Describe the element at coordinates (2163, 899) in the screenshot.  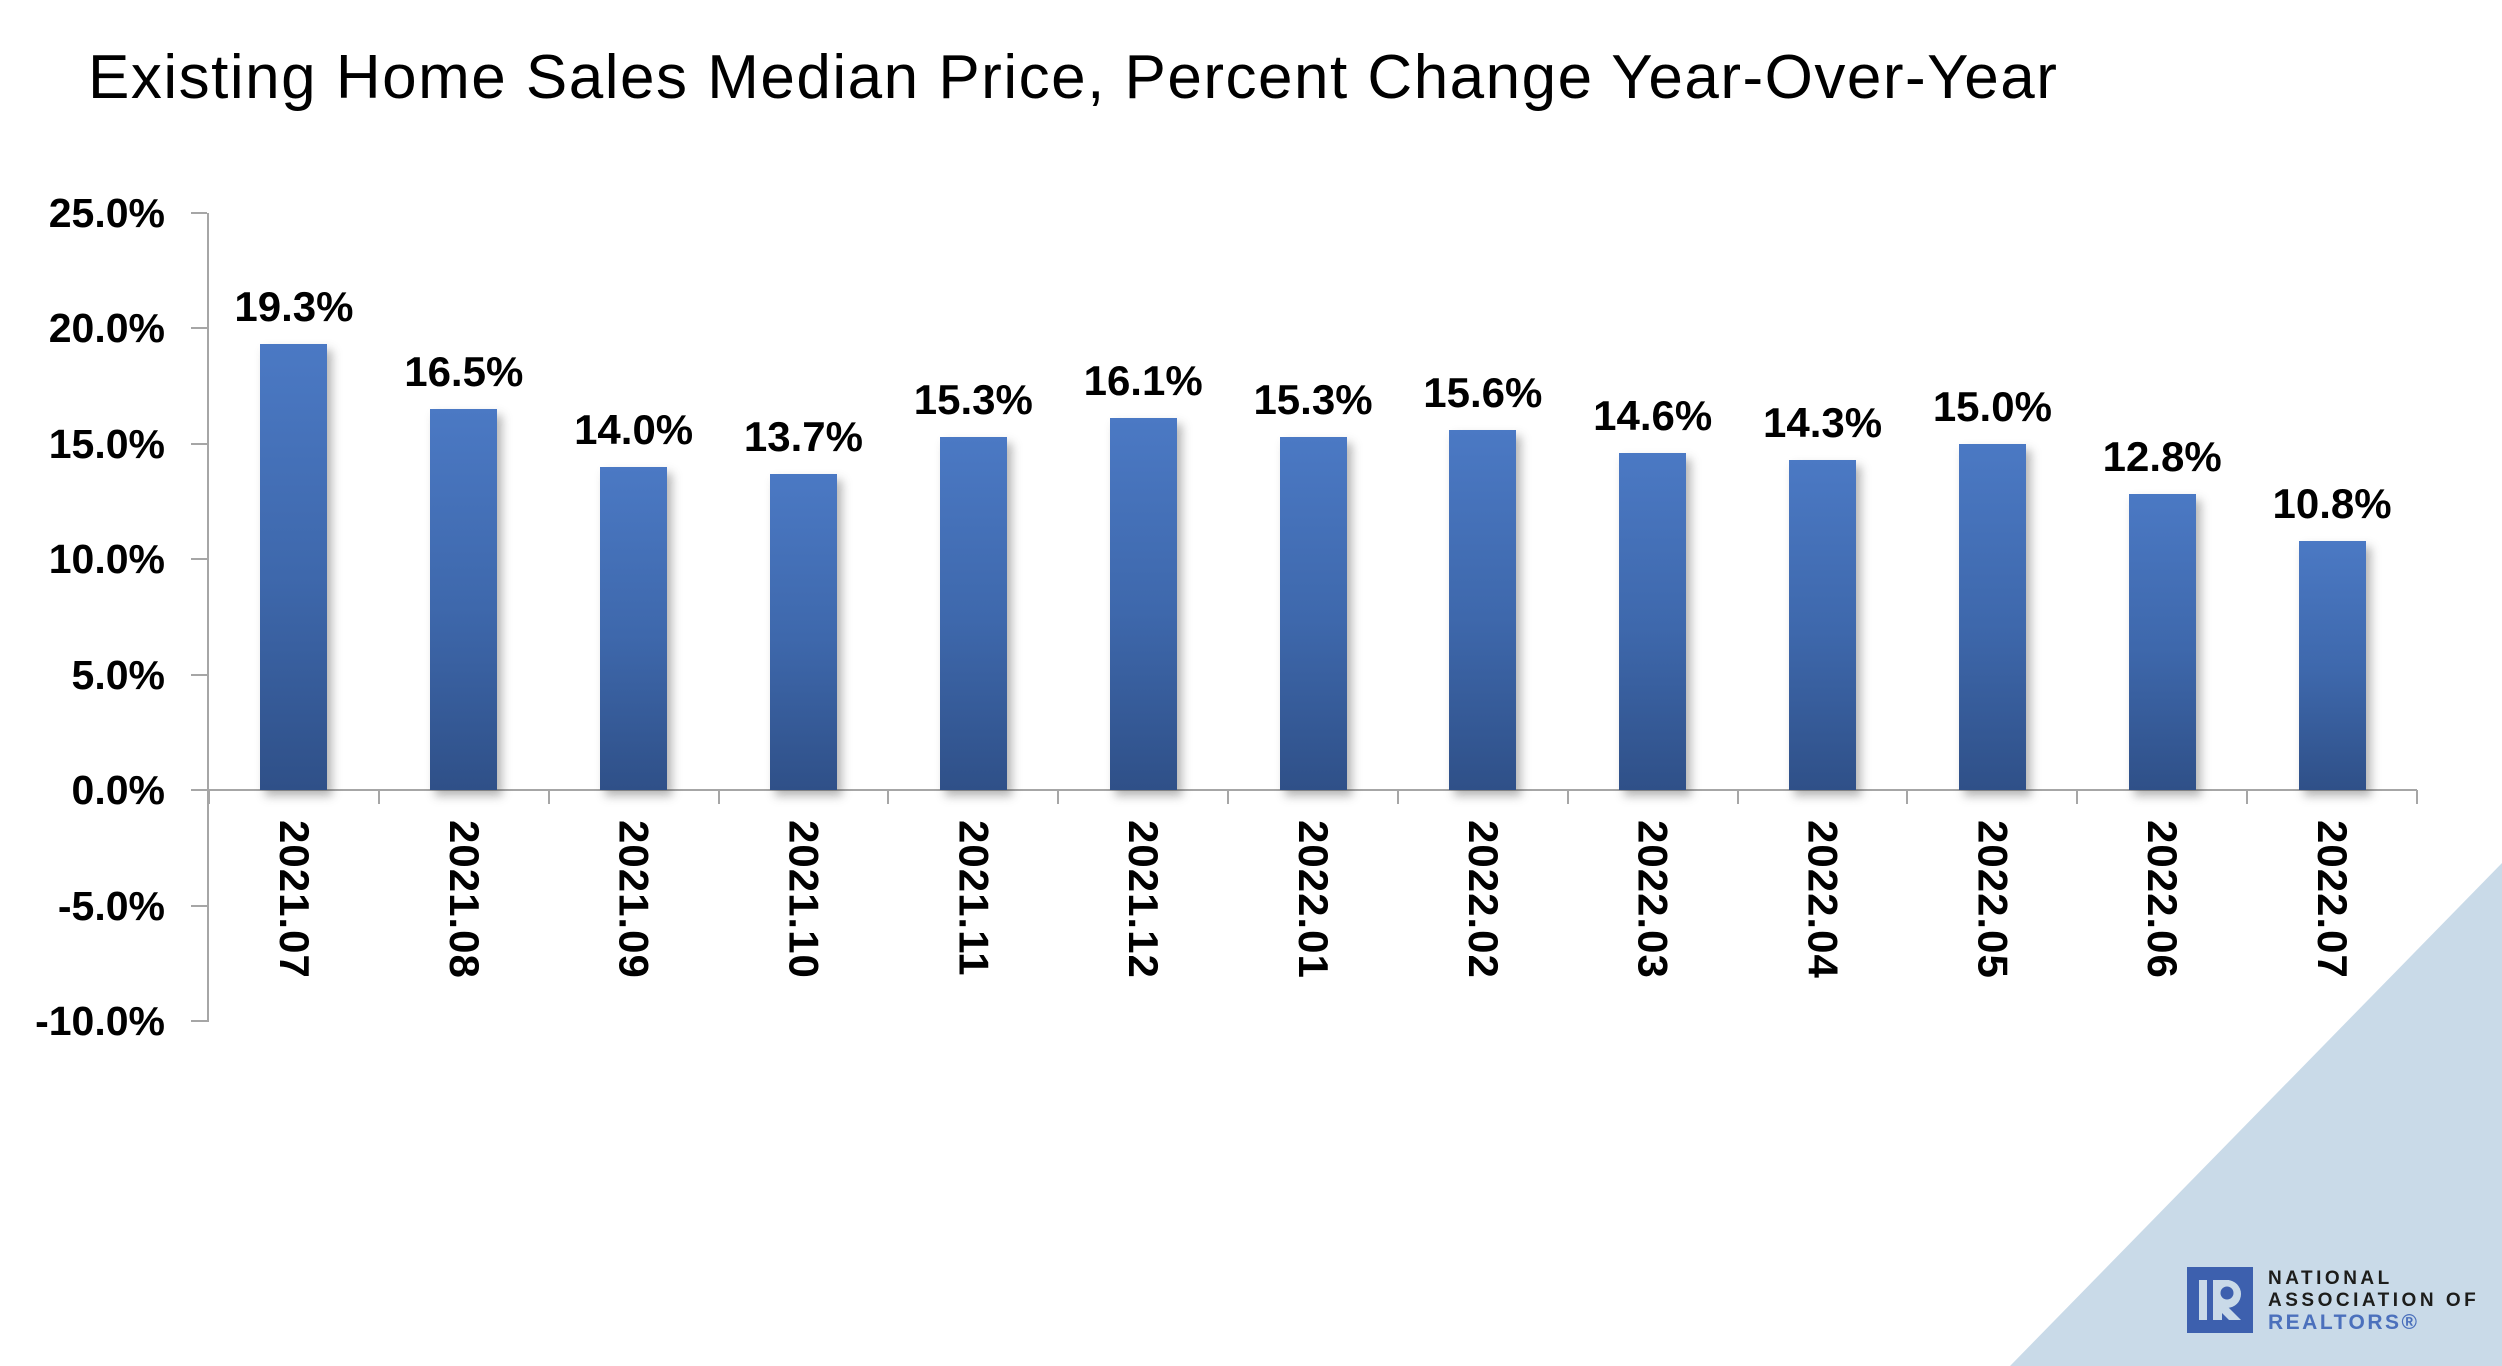
I see `x-axis-label: 2022.06` at that location.